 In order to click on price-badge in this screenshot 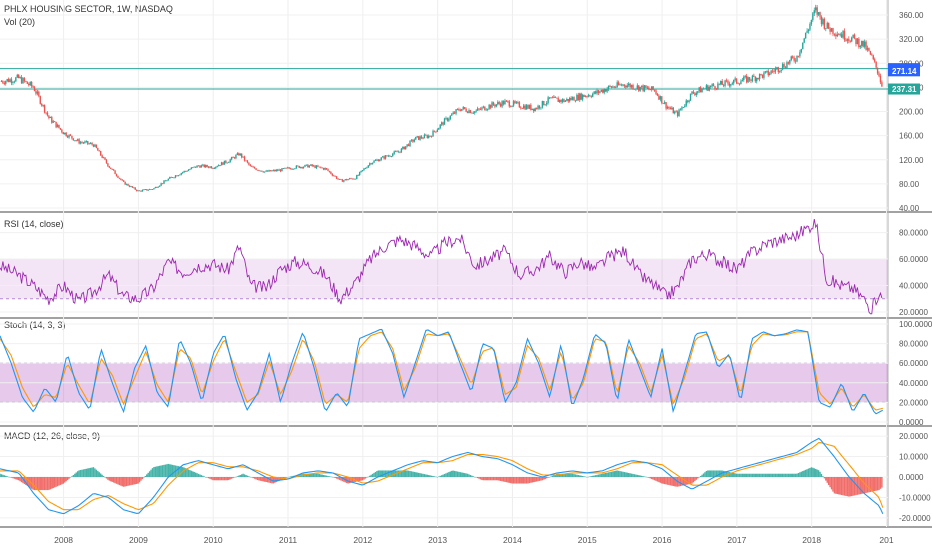, I will do `click(904, 71)`.